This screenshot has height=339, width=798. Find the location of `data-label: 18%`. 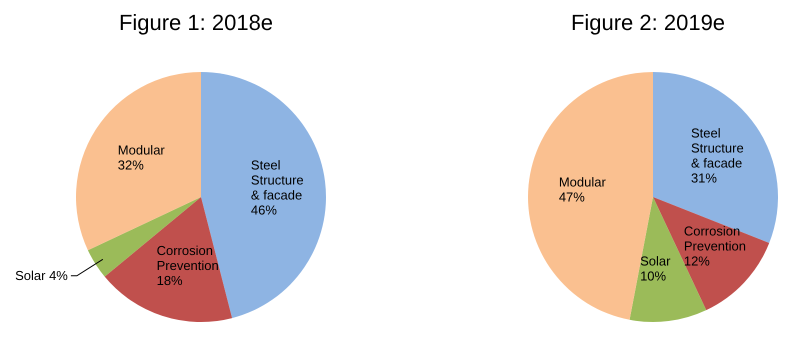

data-label: 18% is located at coordinates (170, 280).